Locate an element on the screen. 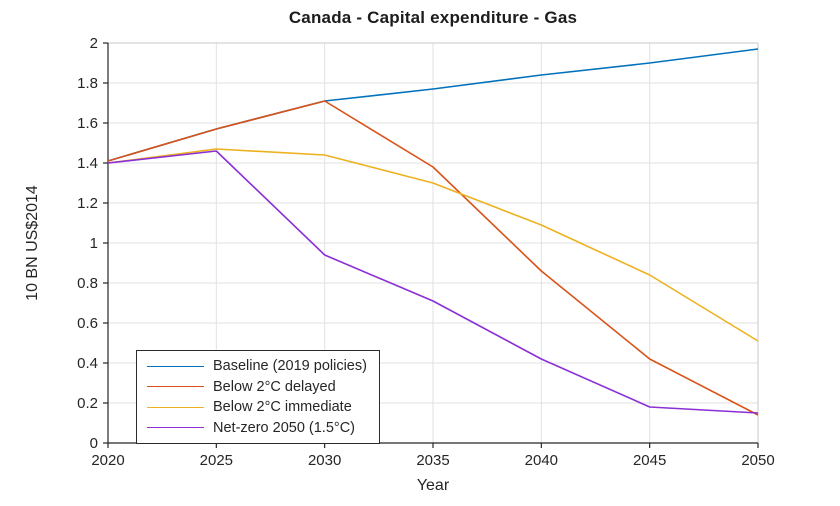  legend-entry-below-2c-delayed: Below 2°C delayed is located at coordinates (252, 387).